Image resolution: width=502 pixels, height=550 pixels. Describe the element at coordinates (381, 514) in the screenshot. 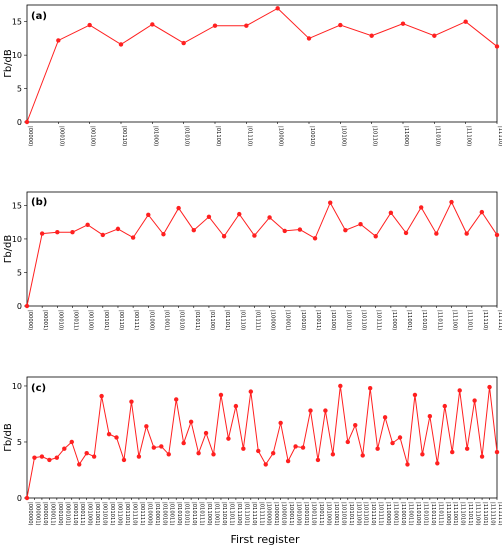

I see `x-tick-label: |101111⟩` at that location.